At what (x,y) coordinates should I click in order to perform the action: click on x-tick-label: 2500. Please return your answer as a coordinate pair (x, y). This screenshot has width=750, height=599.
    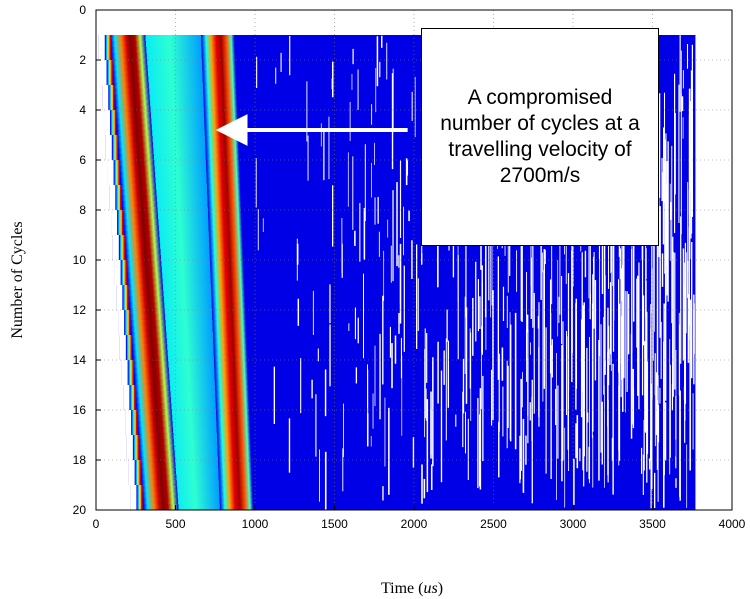
    Looking at the image, I should click on (493, 524).